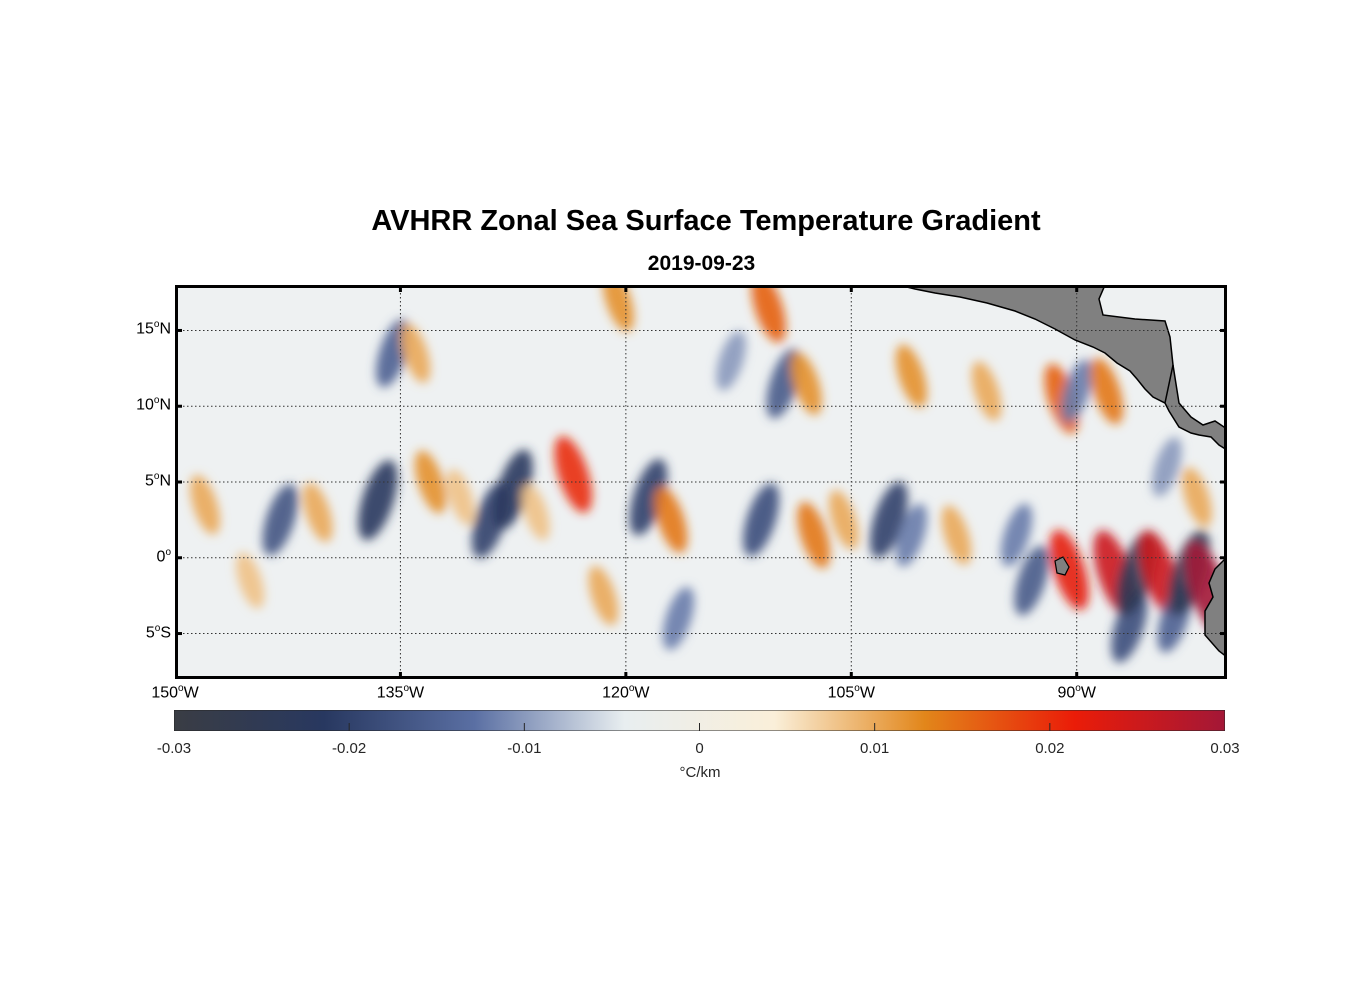 Image resolution: width=1356 pixels, height=1000 pixels. What do you see at coordinates (1062, 566) in the screenshot?
I see `galapagos-island` at bounding box center [1062, 566].